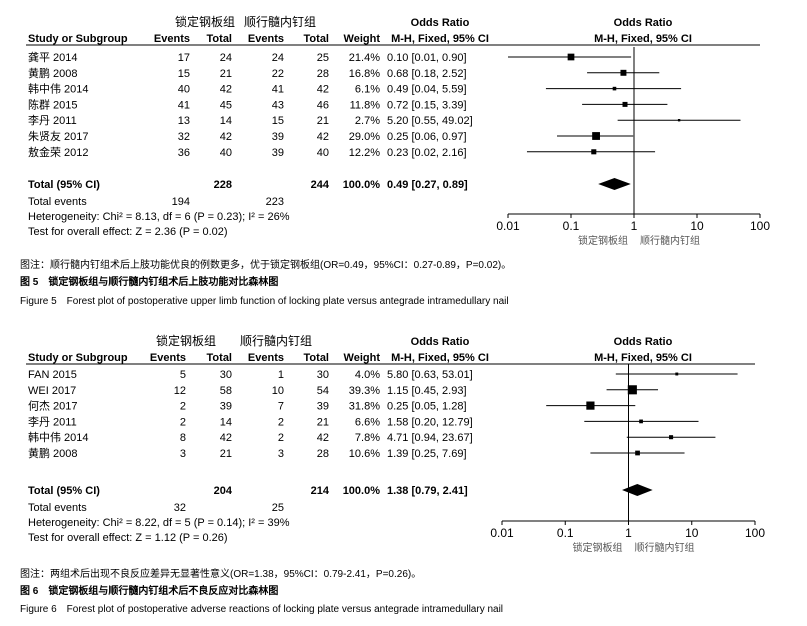 This screenshot has width=807, height=626. Describe the element at coordinates (53, 406) in the screenshot. I see `study-name: 何杰 2017` at that location.